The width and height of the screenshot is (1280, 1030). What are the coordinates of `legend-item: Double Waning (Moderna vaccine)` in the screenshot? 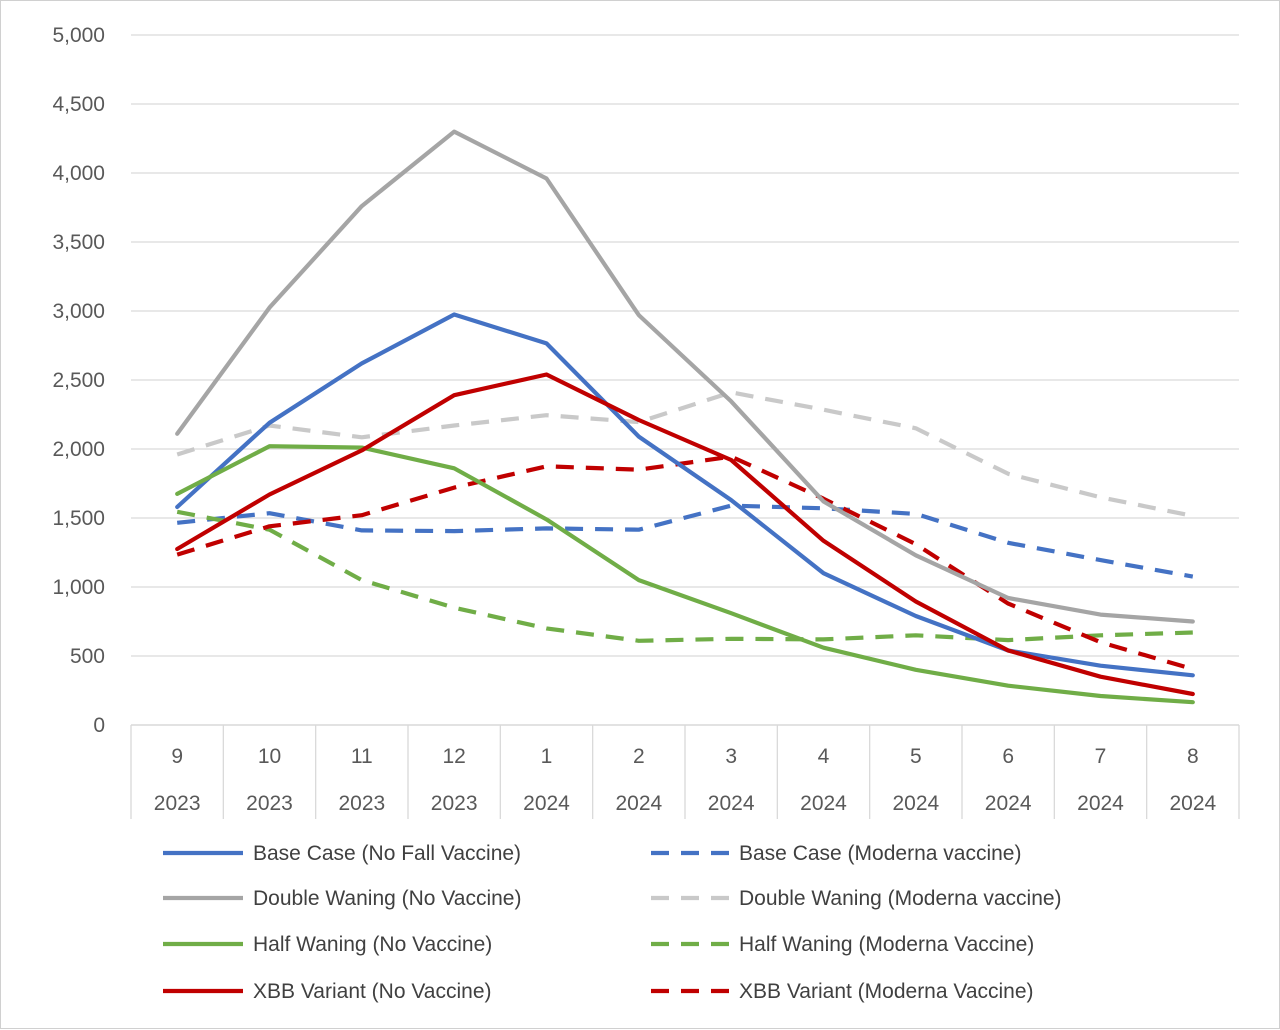 It's located at (856, 898).